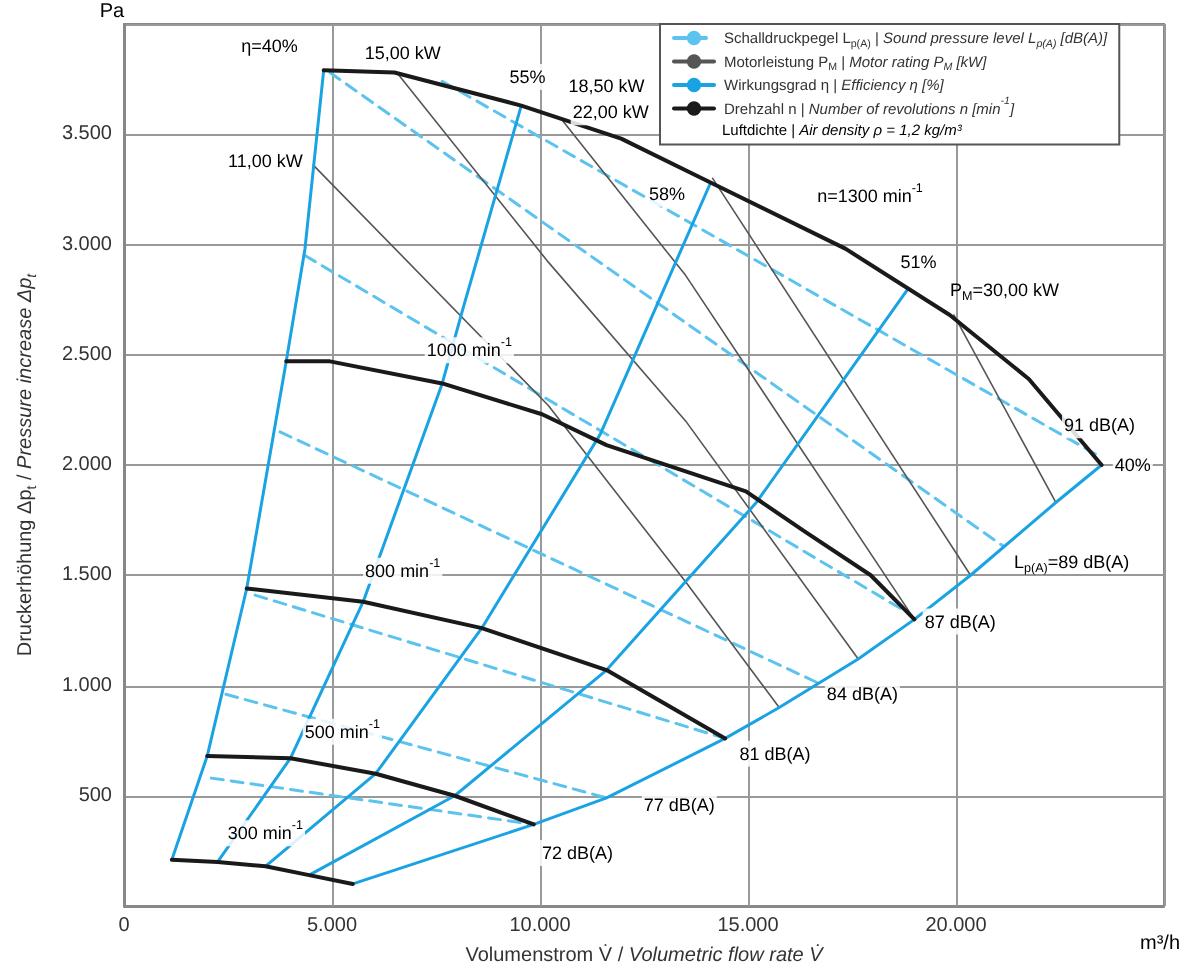 The width and height of the screenshot is (1200, 976). What do you see at coordinates (87, 575) in the screenshot?
I see `y-tick-label: 1.500` at bounding box center [87, 575].